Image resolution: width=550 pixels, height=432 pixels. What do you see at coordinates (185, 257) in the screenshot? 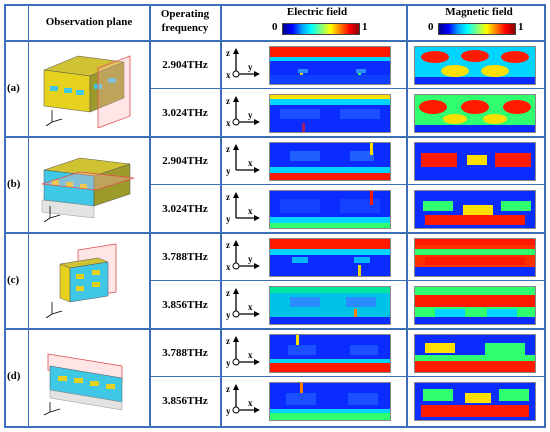
I see `freq-c-top: 3.788THz` at bounding box center [185, 257].